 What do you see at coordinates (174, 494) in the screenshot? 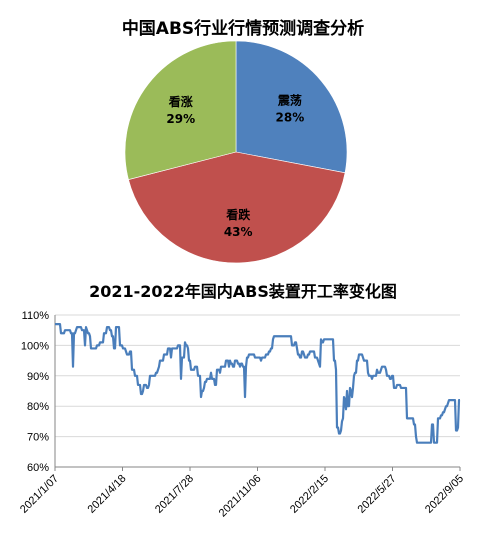
I see `x-tick-label: 2021/7/28` at bounding box center [174, 494].